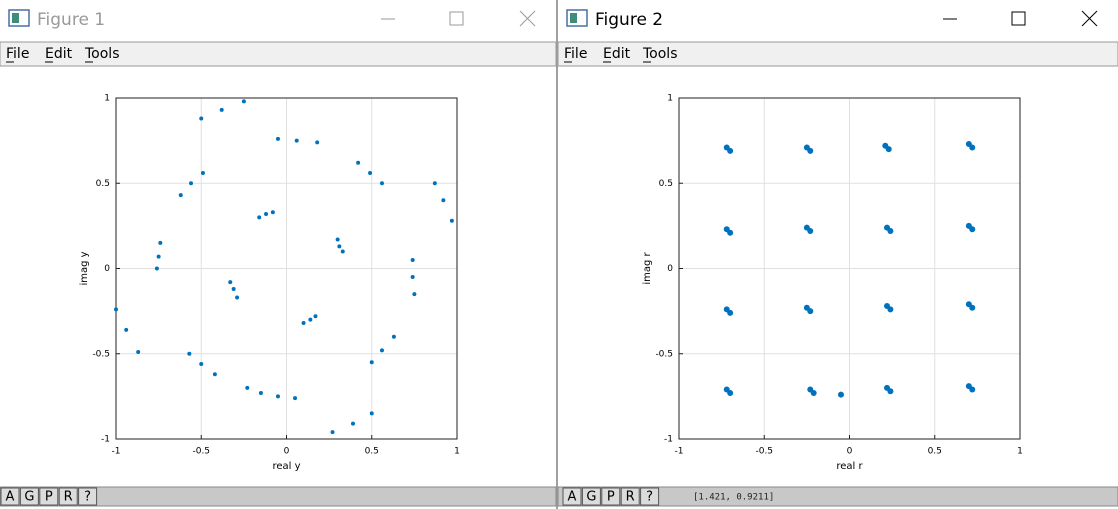  Describe the element at coordinates (629, 20) in the screenshot. I see `window-title: Figure 2` at that location.